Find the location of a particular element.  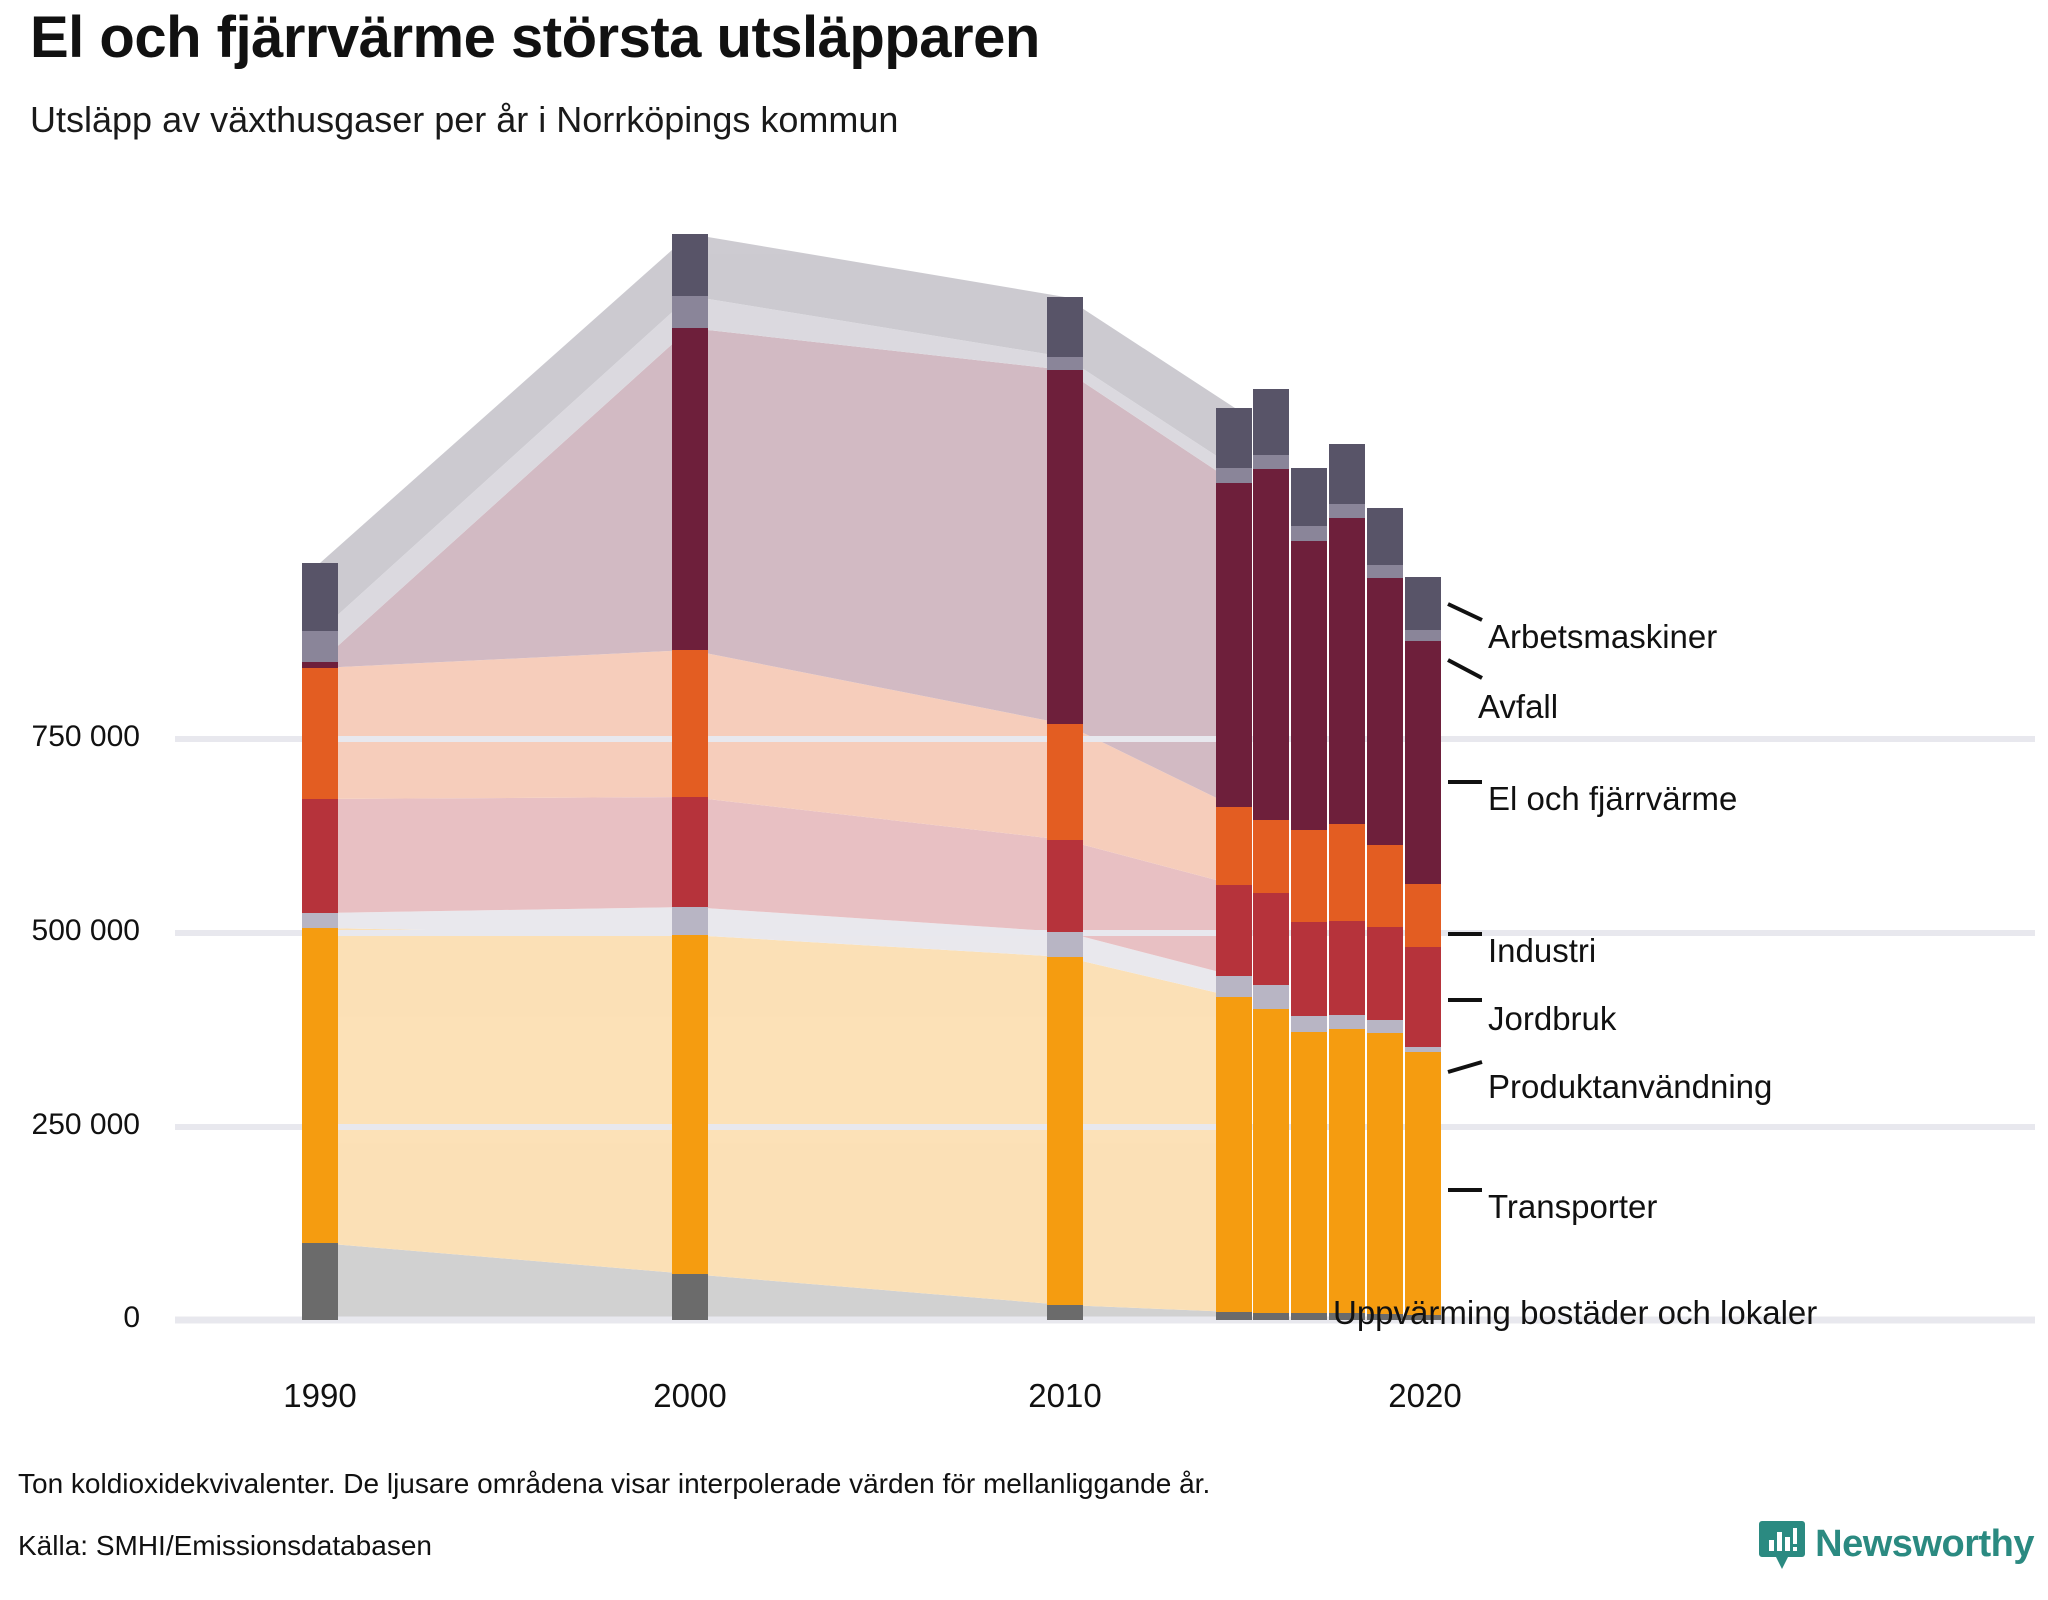

bar-group-2018 is located at coordinates (1347, 882).